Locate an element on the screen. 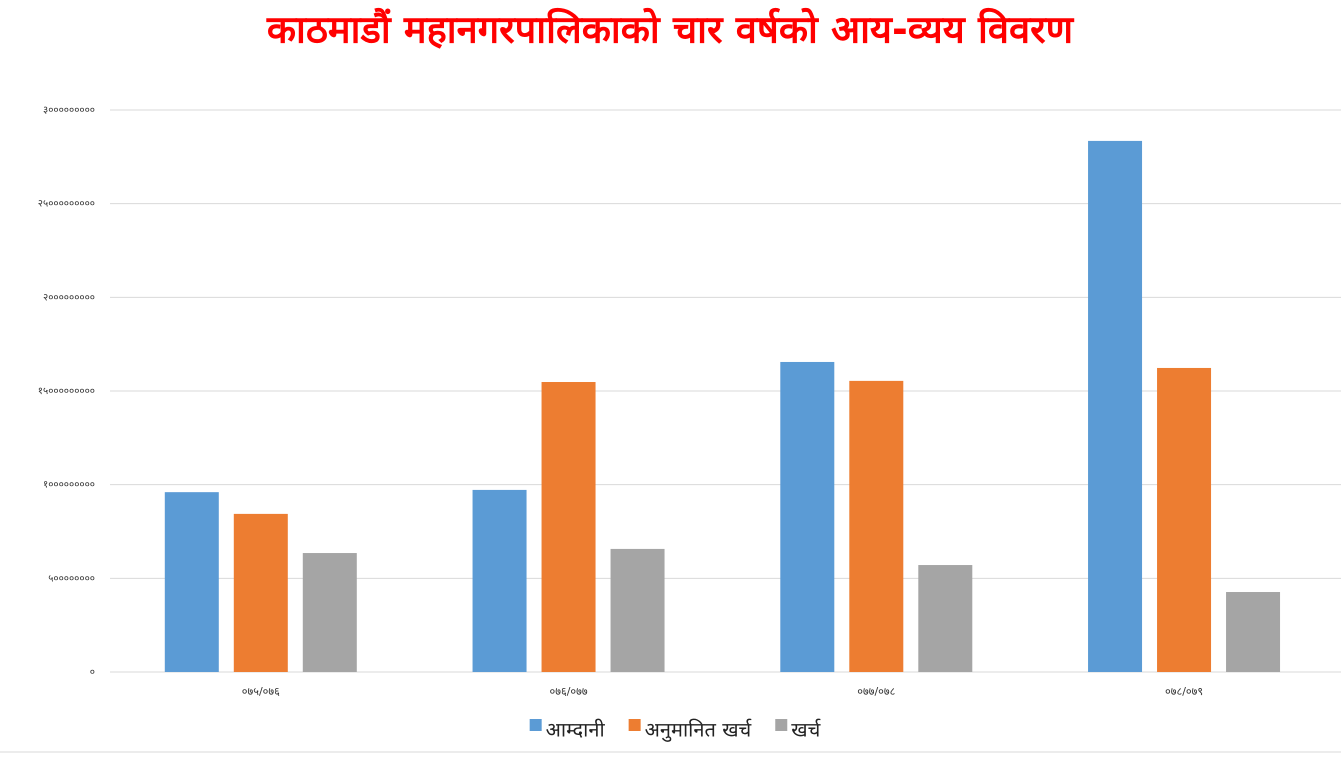 This screenshot has height=762, width=1341. y-tick-label: १५००००००००० is located at coordinates (66, 391).